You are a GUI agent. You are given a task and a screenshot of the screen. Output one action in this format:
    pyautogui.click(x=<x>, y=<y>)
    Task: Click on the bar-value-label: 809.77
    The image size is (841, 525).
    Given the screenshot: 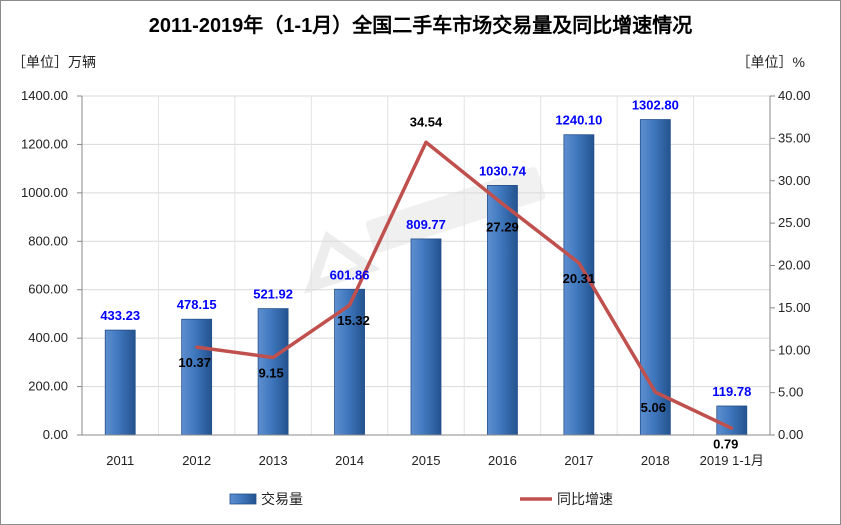 What is the action you would take?
    pyautogui.click(x=426, y=224)
    